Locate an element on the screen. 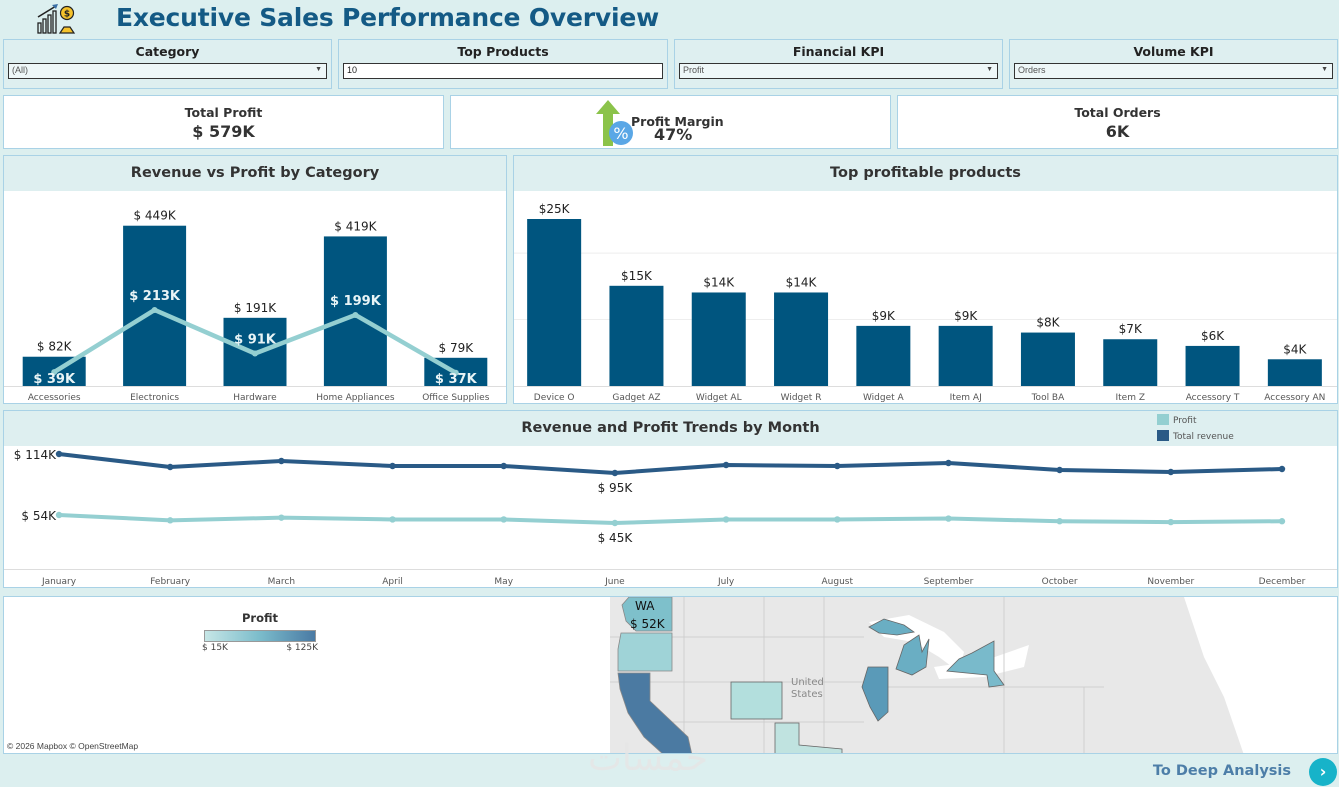 This screenshot has width=1339, height=787. country-label: United is located at coordinates (807, 682).